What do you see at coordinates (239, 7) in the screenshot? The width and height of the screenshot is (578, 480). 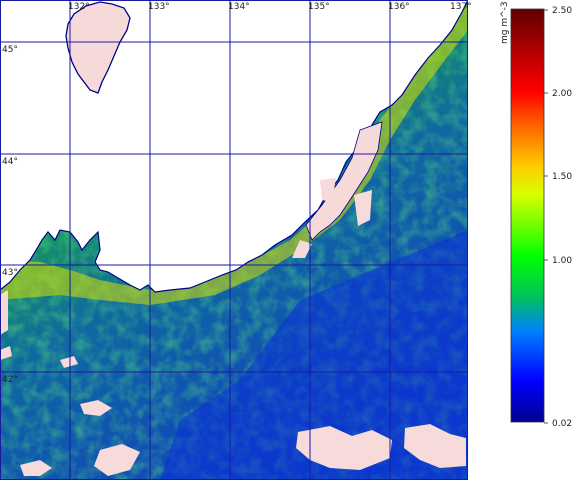 I see `lon-label-134: 134°` at bounding box center [239, 7].